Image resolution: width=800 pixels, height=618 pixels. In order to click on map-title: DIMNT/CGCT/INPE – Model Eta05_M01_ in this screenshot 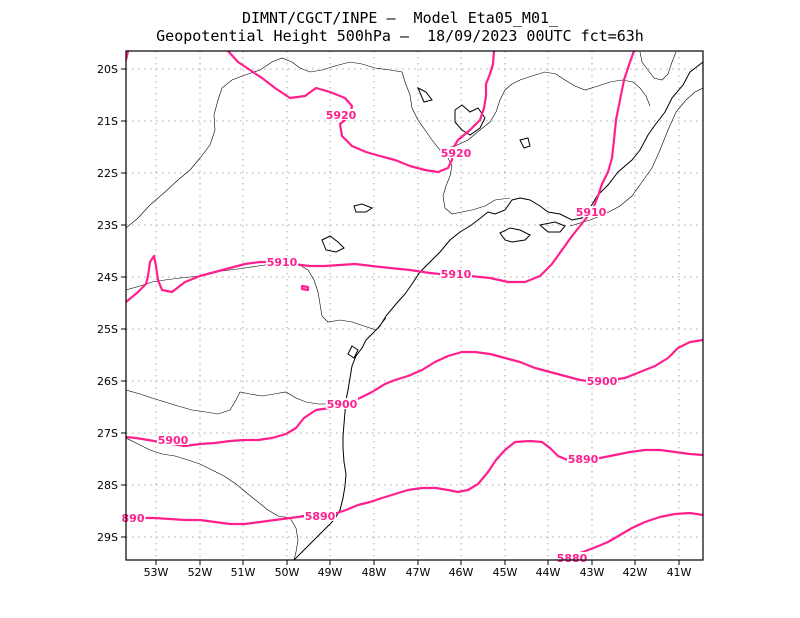, I will do `click(400, 18)`.